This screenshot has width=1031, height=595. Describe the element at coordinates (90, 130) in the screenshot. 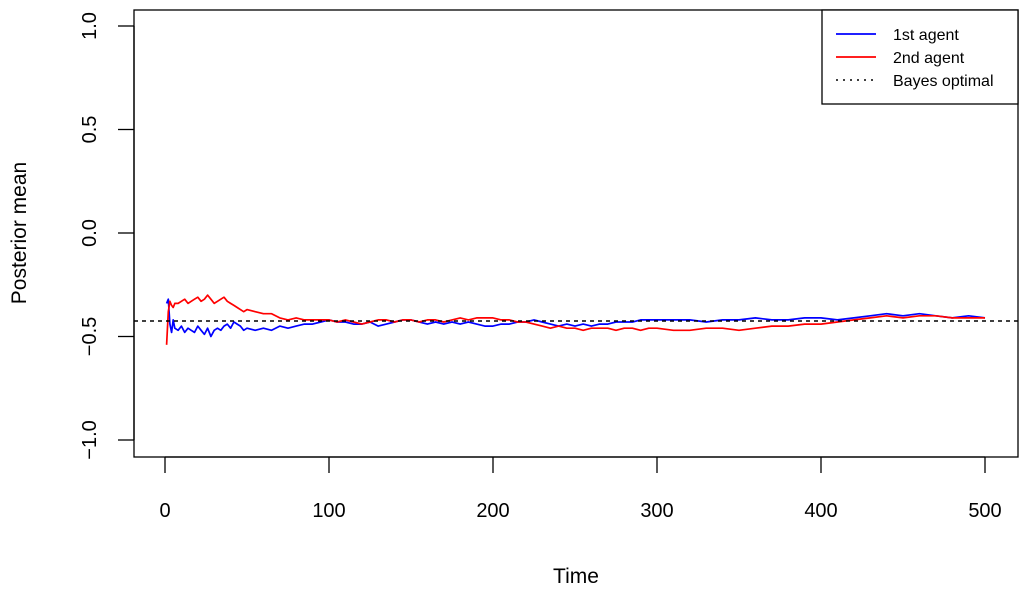

I see `y-tick-label: 0.5` at that location.